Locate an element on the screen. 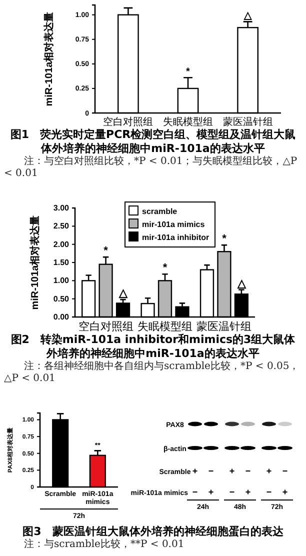 The height and width of the screenshot is (556, 306). y-tick-label: 1.50 is located at coordinates (61, 263).